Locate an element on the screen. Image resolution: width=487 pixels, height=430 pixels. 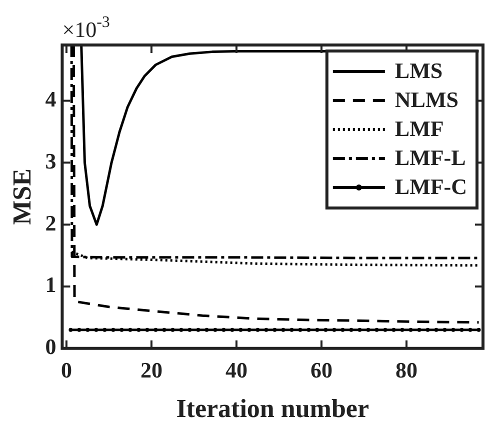
y-axis-title: MSE is located at coordinates (21, 196).